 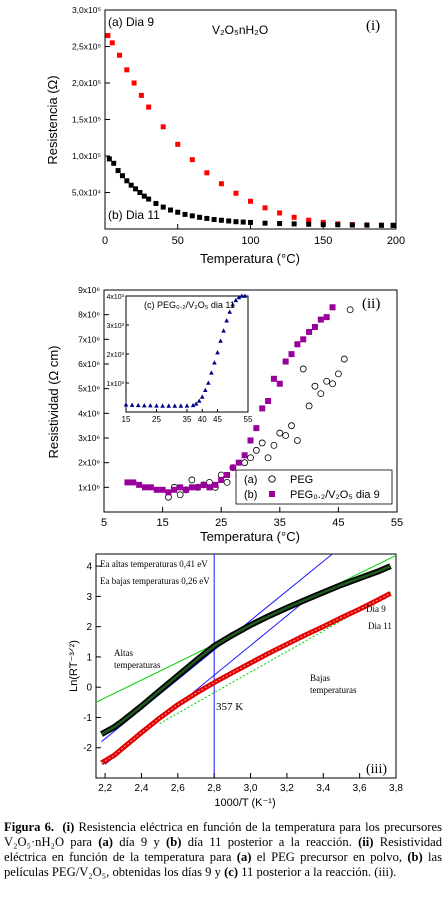 I want to click on y-tick-label: 2,5x10⁵, so click(x=86, y=47).